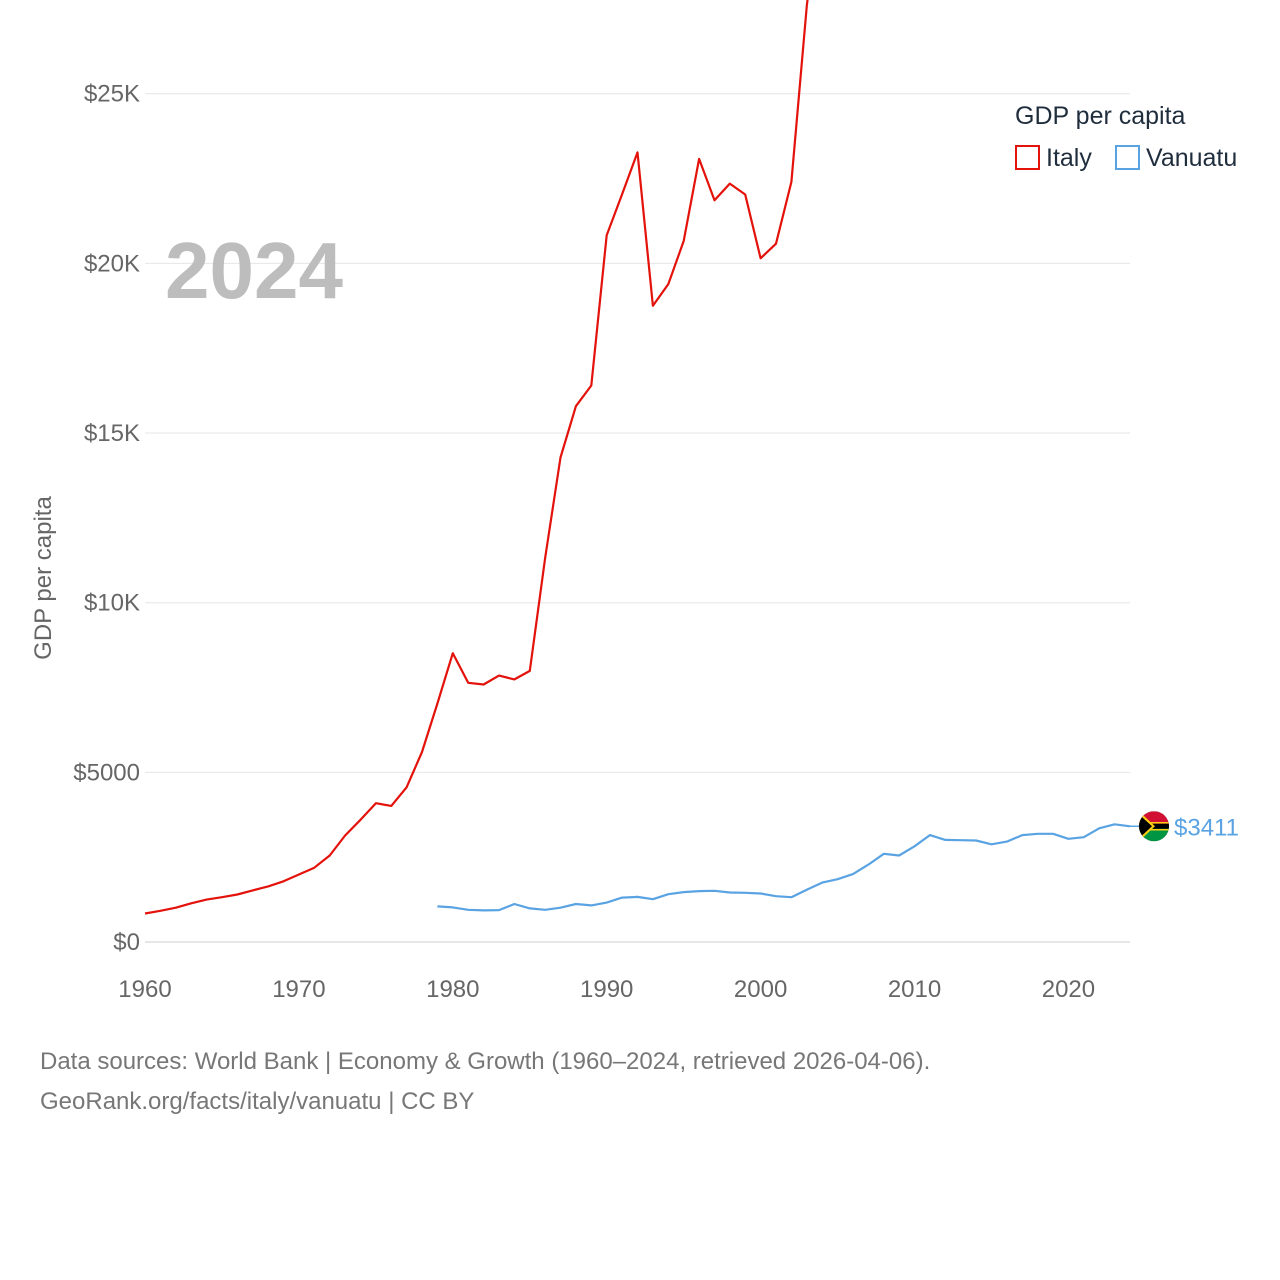 This screenshot has height=1280, width=1280. What do you see at coordinates (106, 518) in the screenshot?
I see `y-axis-ticks: $0$5000$10K$15K$20K$25K$30K$35K$40K` at bounding box center [106, 518].